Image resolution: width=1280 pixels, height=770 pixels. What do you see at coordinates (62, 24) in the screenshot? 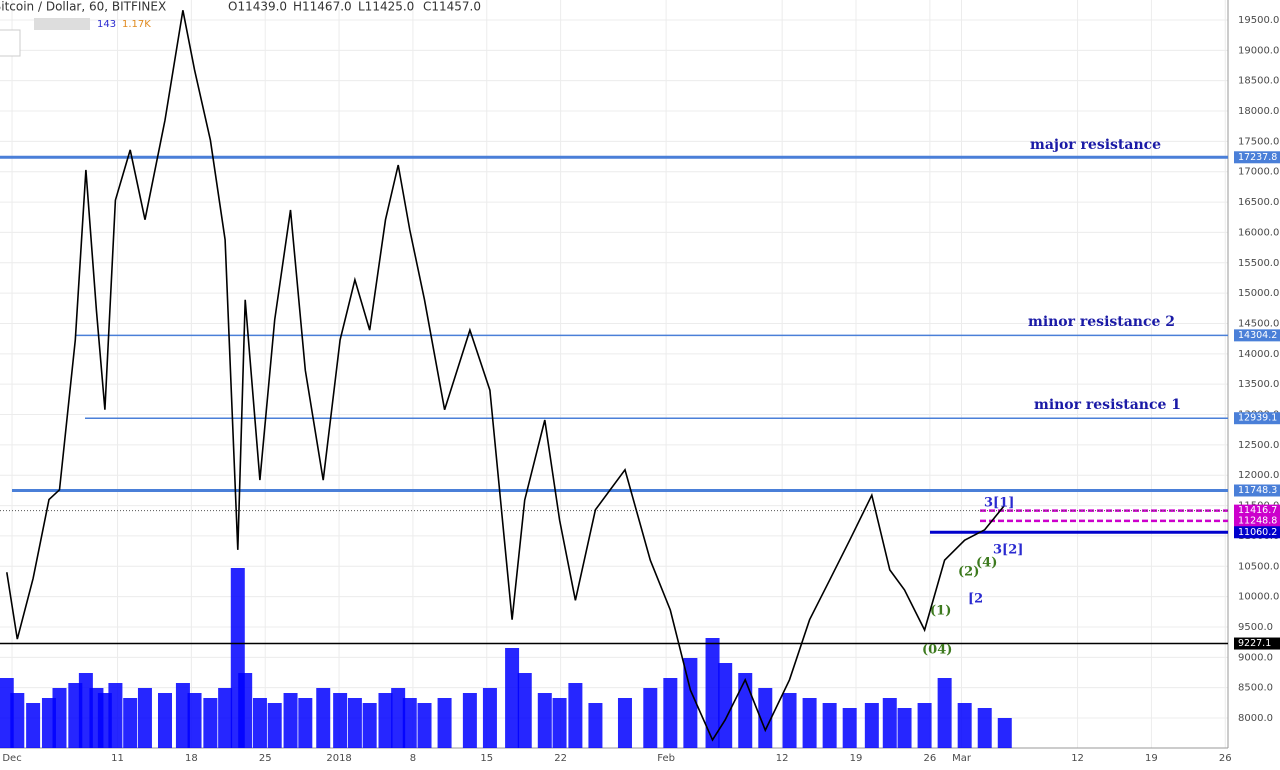
I see `indicator-buttons` at bounding box center [62, 24].